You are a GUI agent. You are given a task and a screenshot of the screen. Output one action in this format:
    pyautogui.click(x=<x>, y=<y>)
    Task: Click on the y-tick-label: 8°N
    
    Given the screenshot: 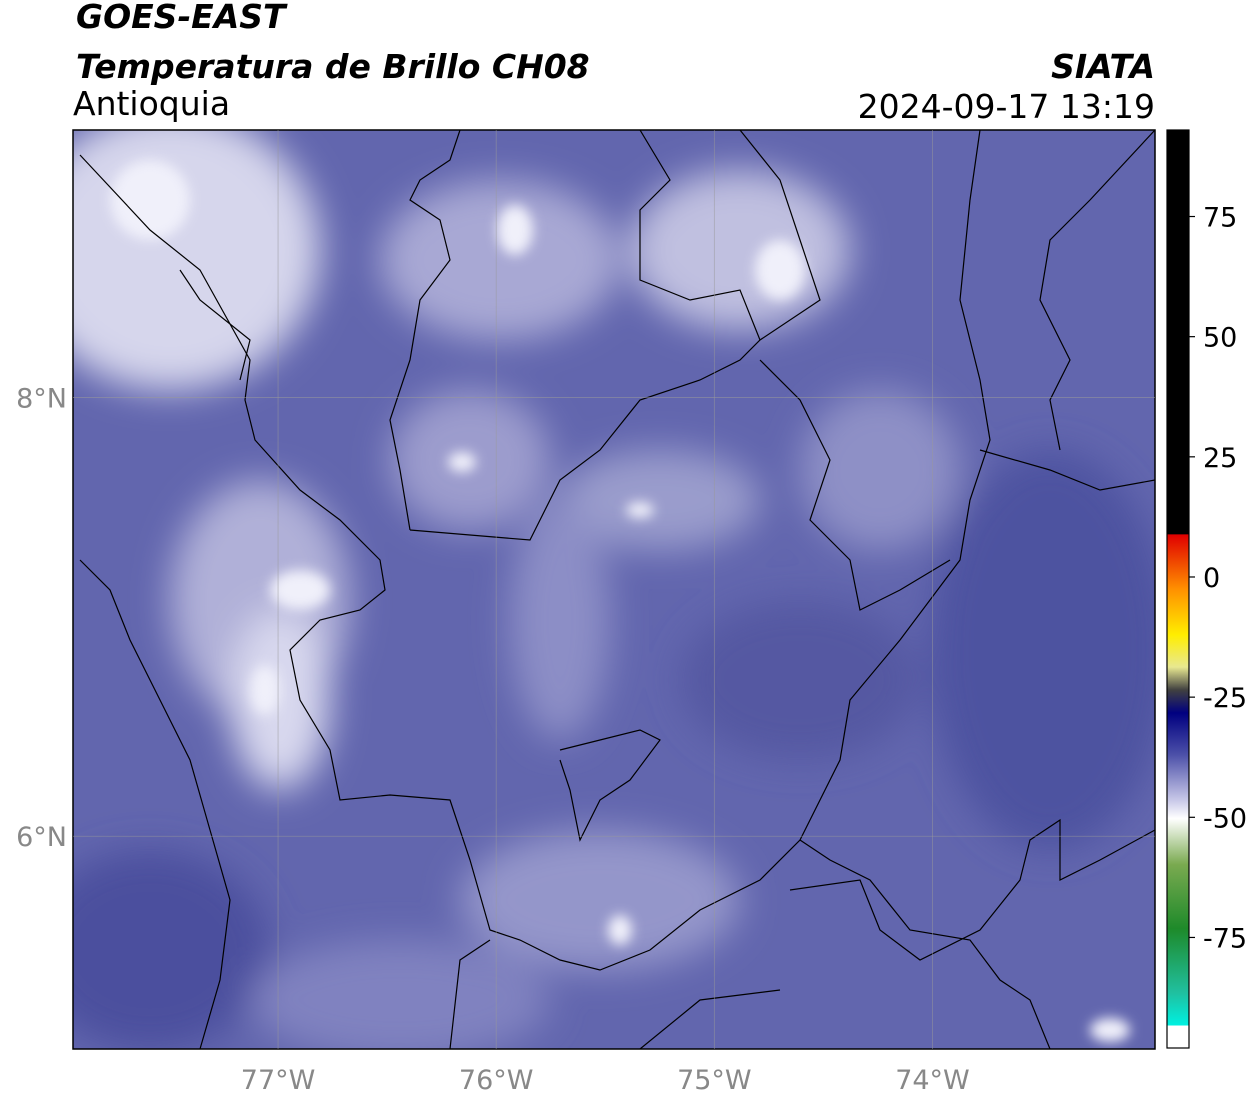 What is the action you would take?
    pyautogui.click(x=41, y=399)
    